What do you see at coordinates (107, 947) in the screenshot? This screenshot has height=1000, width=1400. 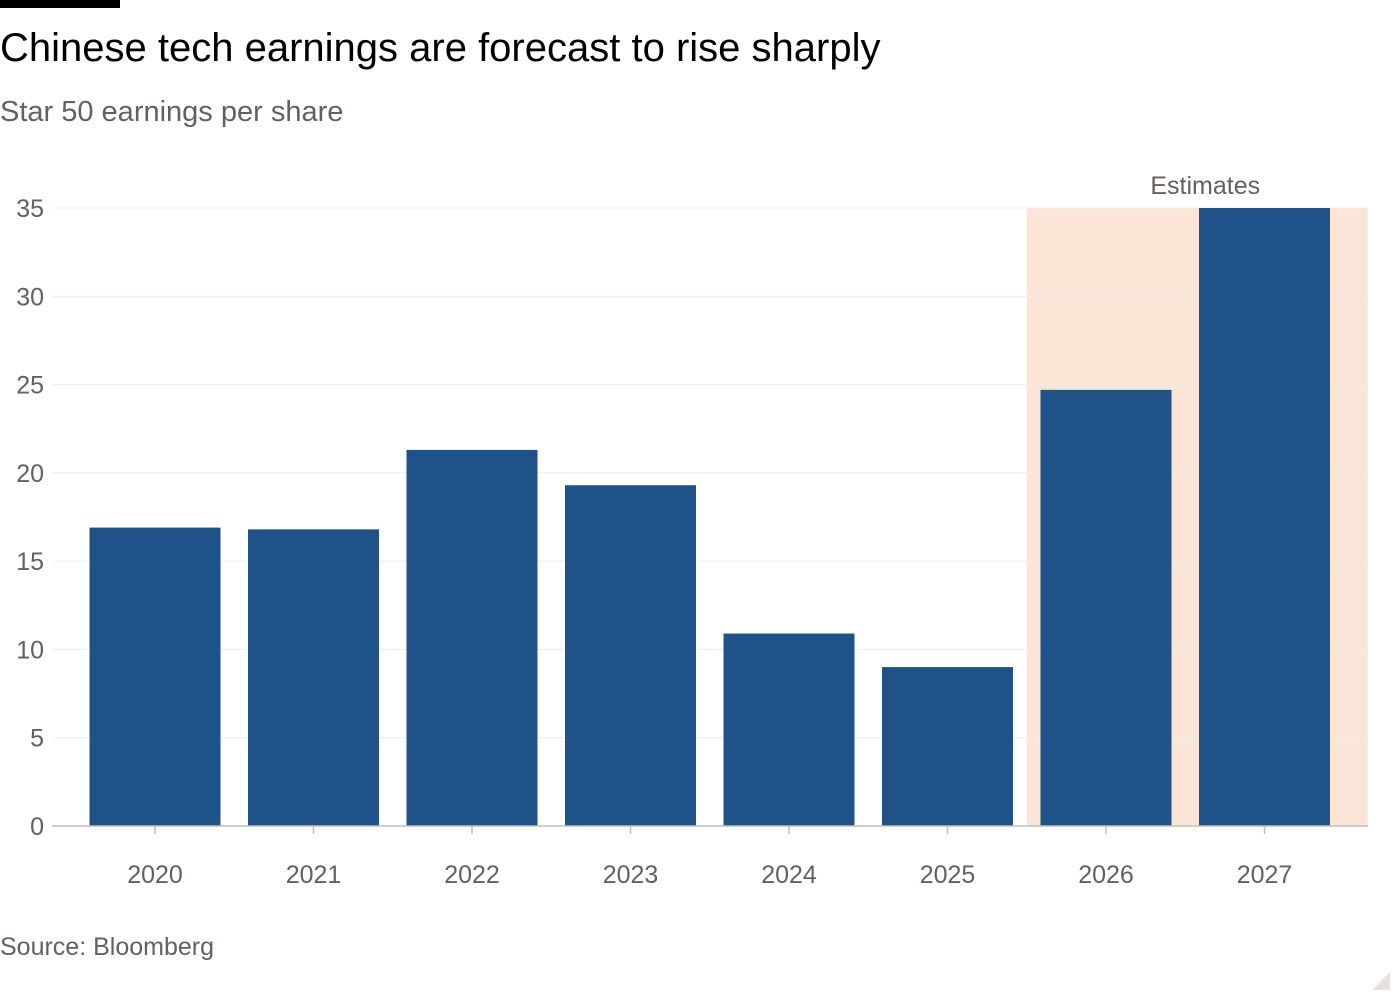 I see `source-note: Source: Bloomberg` at bounding box center [107, 947].